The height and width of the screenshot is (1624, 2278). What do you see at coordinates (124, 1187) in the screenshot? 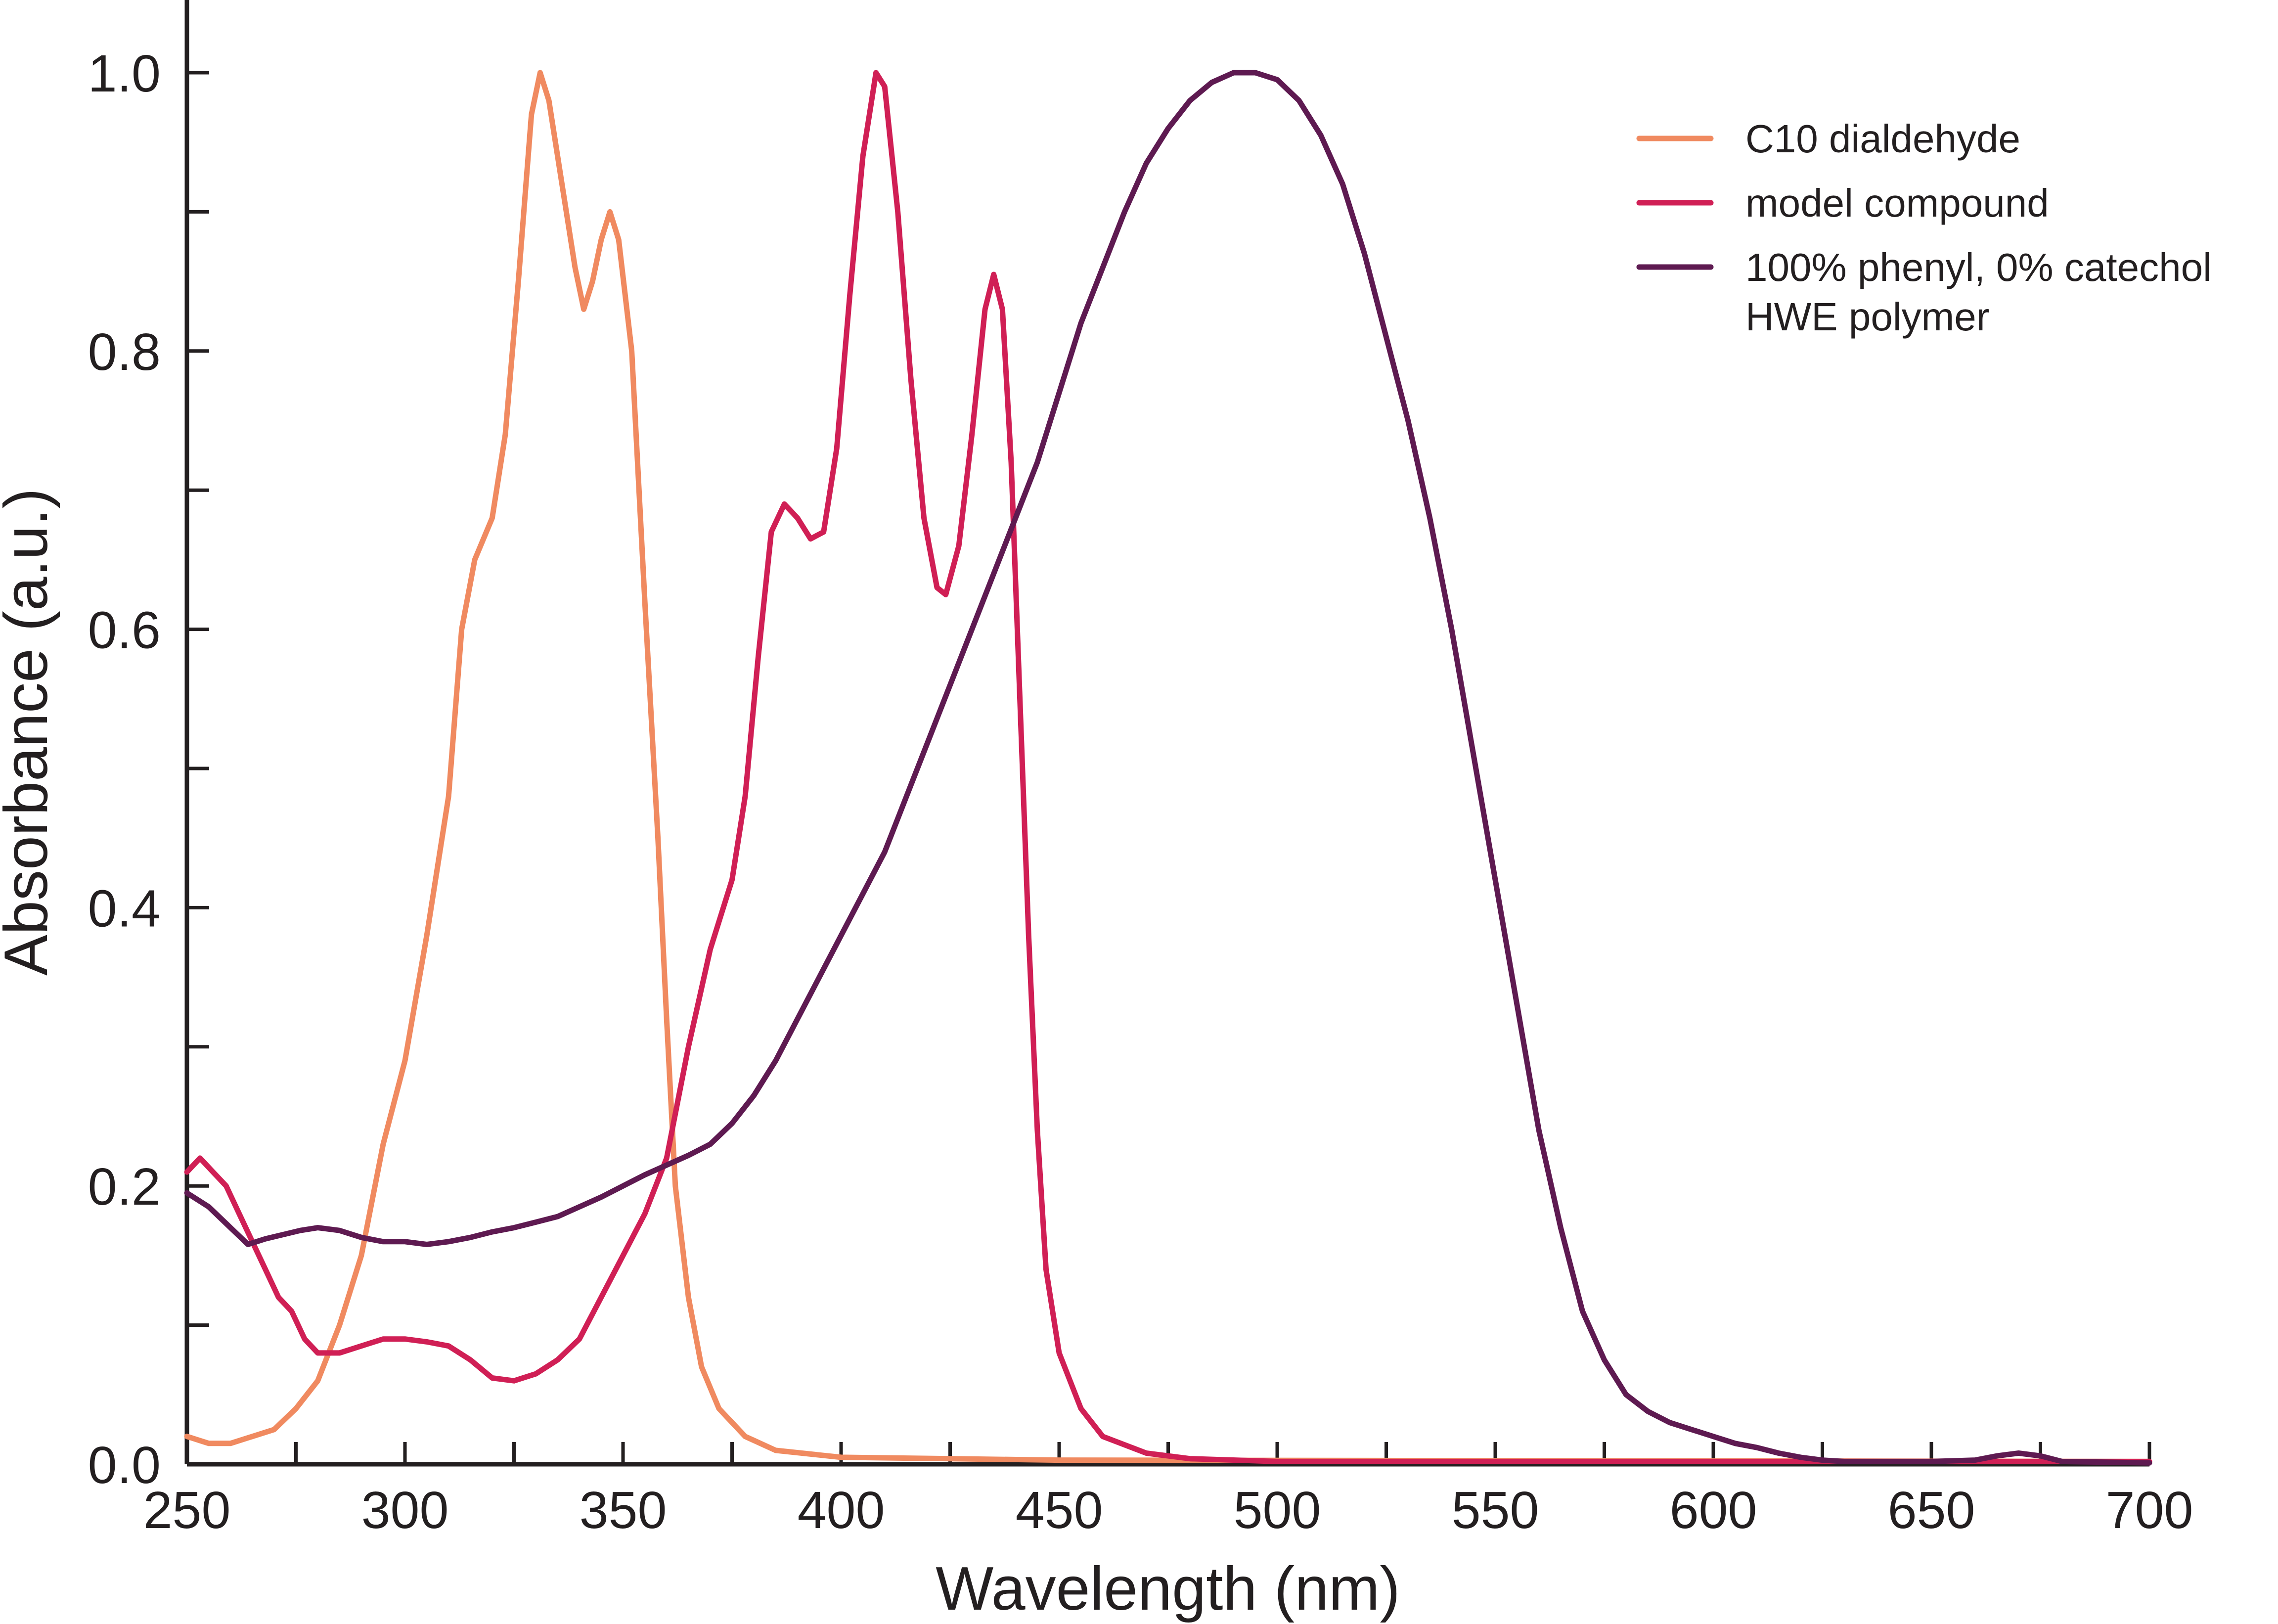
I see `y-tick-label: 0.2` at bounding box center [124, 1187].